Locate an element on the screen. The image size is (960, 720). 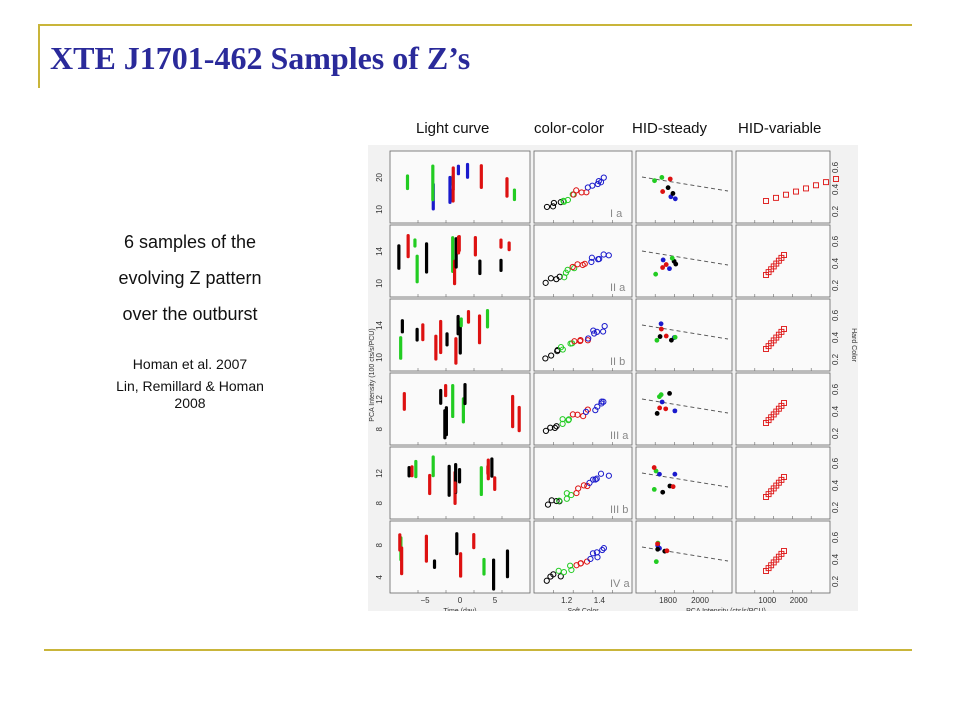
slide-title: XTE J1701-462 Samples of Z’s is located at coordinates (260, 58).